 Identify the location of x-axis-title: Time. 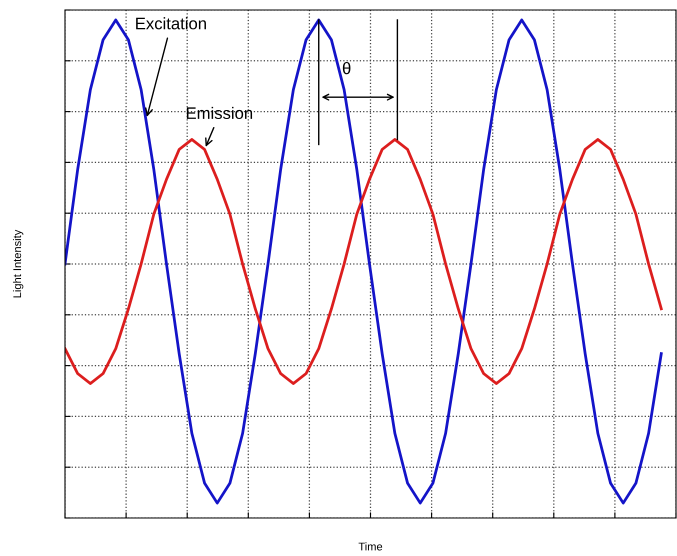
(370, 546).